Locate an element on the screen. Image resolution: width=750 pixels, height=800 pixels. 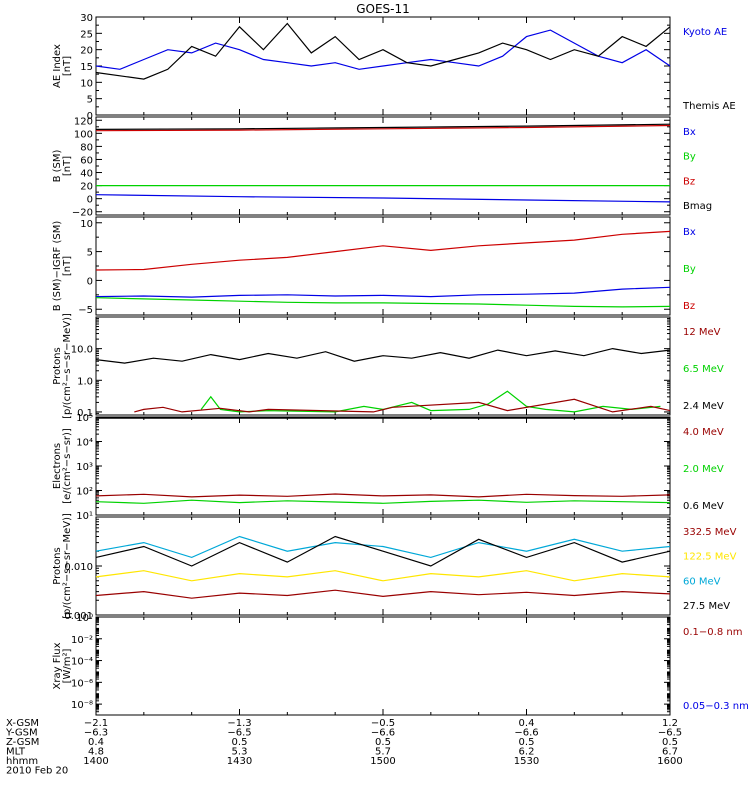
series-6-5-mev is located at coordinates (430, 401).